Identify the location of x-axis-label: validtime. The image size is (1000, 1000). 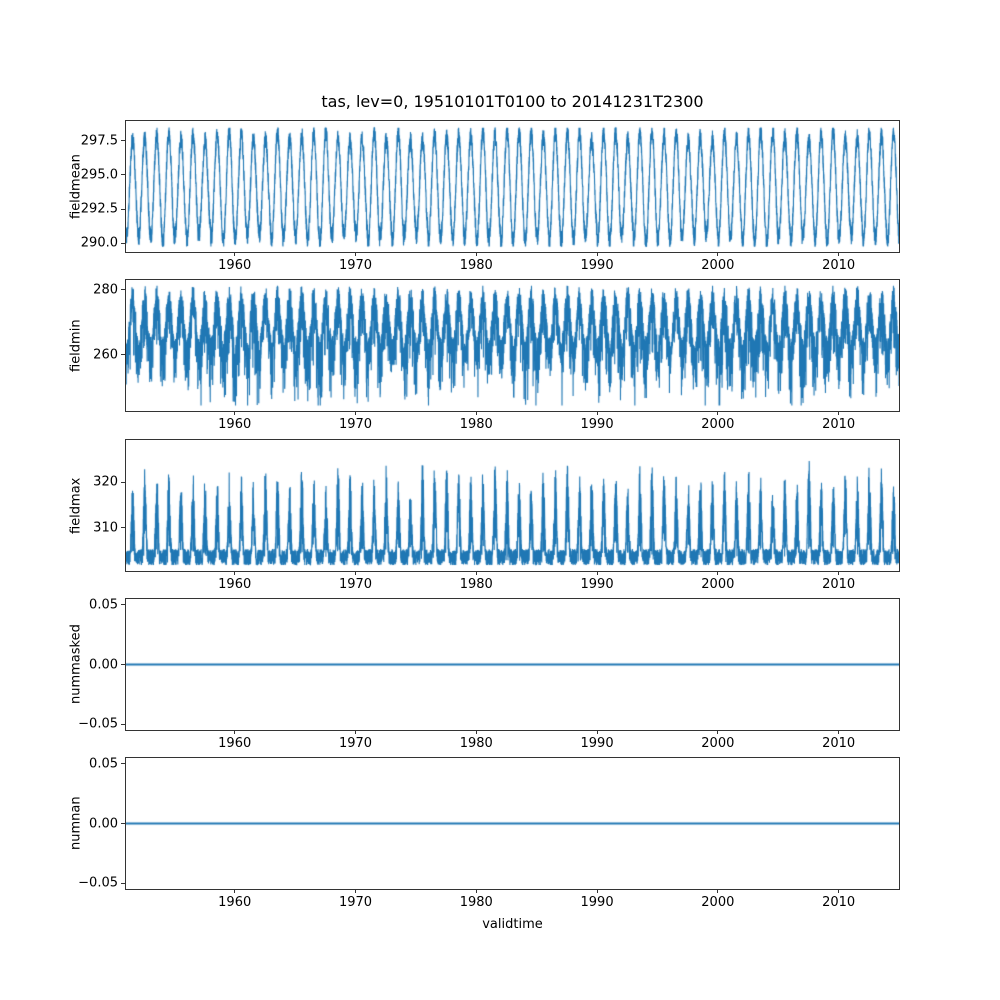
(512, 924).